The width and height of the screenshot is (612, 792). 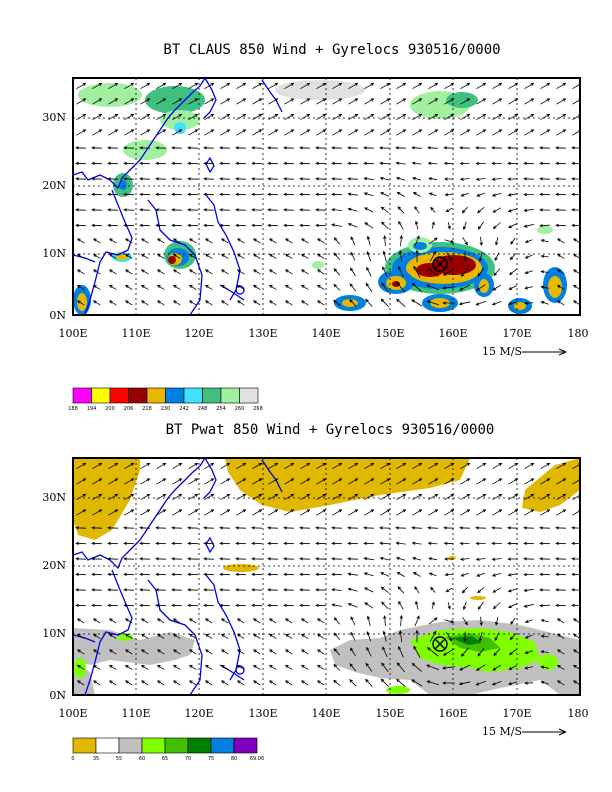 What do you see at coordinates (54, 117) in the screenshot?
I see `top-lat-30: 30N` at bounding box center [54, 117].